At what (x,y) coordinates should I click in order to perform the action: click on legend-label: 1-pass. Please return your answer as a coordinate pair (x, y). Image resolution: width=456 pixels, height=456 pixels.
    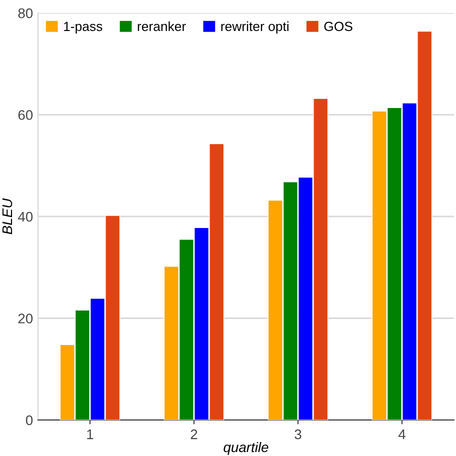
    Looking at the image, I should click on (83, 28).